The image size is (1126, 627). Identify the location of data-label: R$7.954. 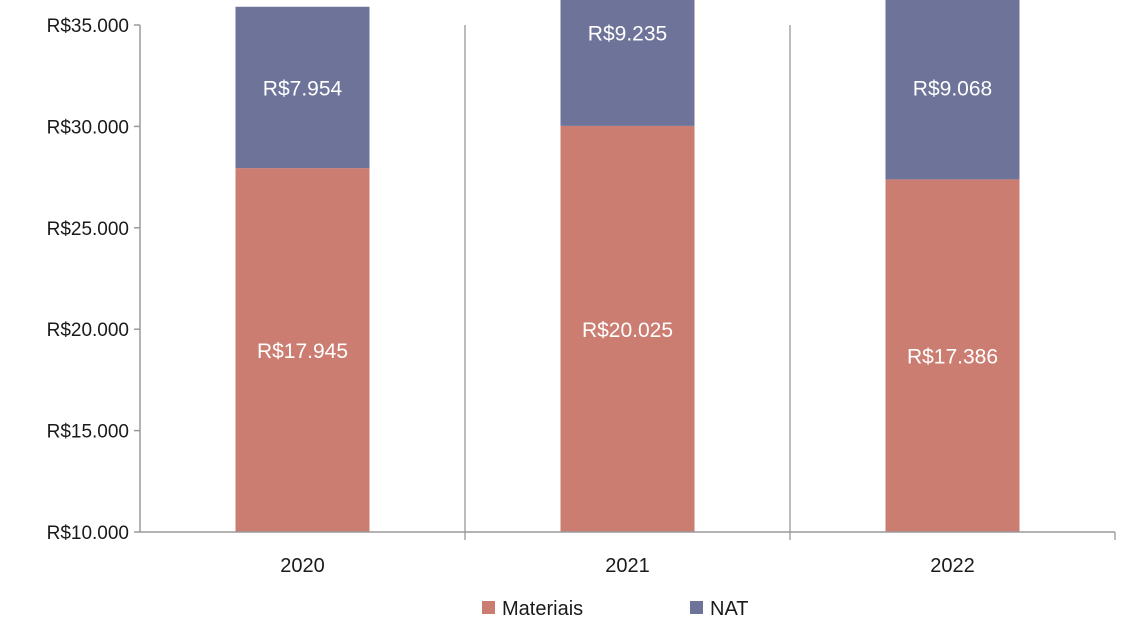
(303, 88).